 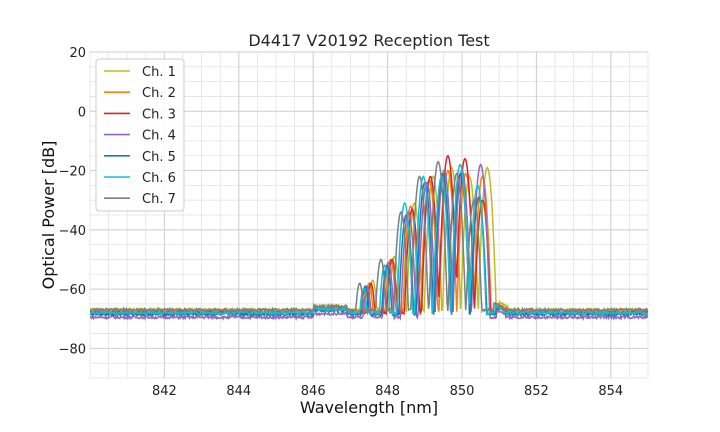 I want to click on x-axis-label: Wavelength [nm], so click(x=369, y=407).